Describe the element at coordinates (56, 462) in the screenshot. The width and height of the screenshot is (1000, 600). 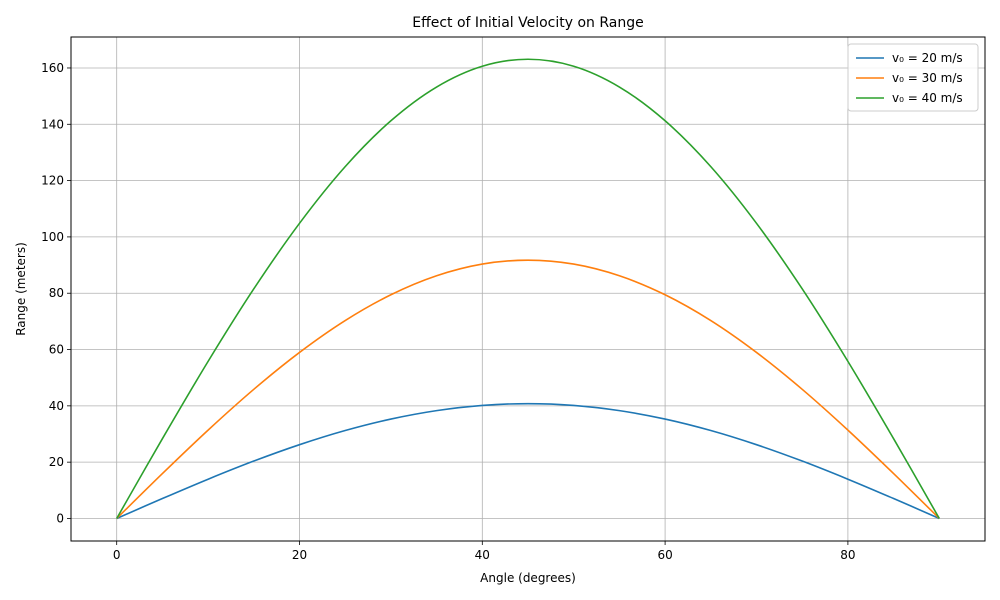
I see `y-tick-label: 20` at that location.